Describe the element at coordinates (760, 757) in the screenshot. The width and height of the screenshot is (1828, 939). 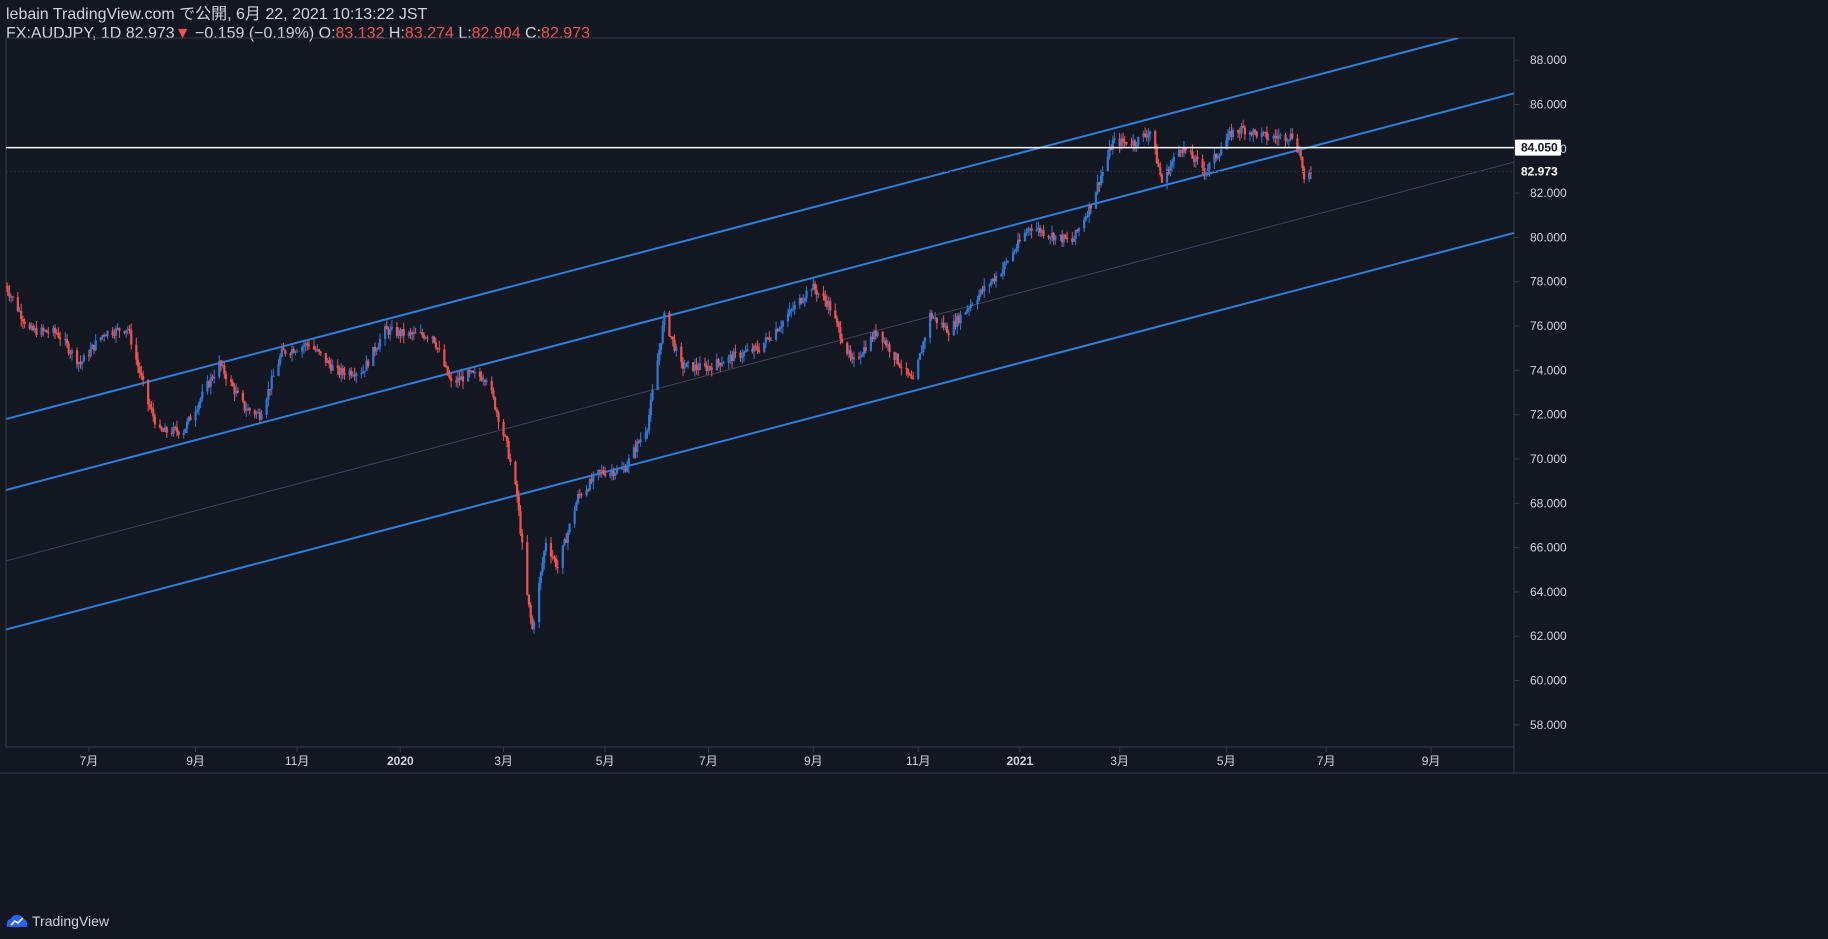
I see `time-axis: 7月 9月 11月 2020 3月 5月 7月 9月 11月 2021 3月 5月 7月 9月` at that location.